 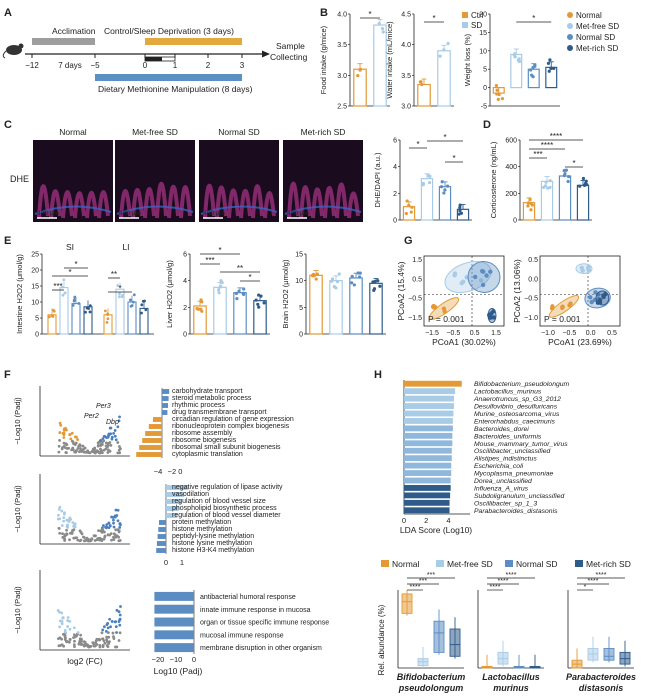 What do you see at coordinates (487, 125) in the screenshot?
I see `panel-label-d: D` at bounding box center [487, 125].